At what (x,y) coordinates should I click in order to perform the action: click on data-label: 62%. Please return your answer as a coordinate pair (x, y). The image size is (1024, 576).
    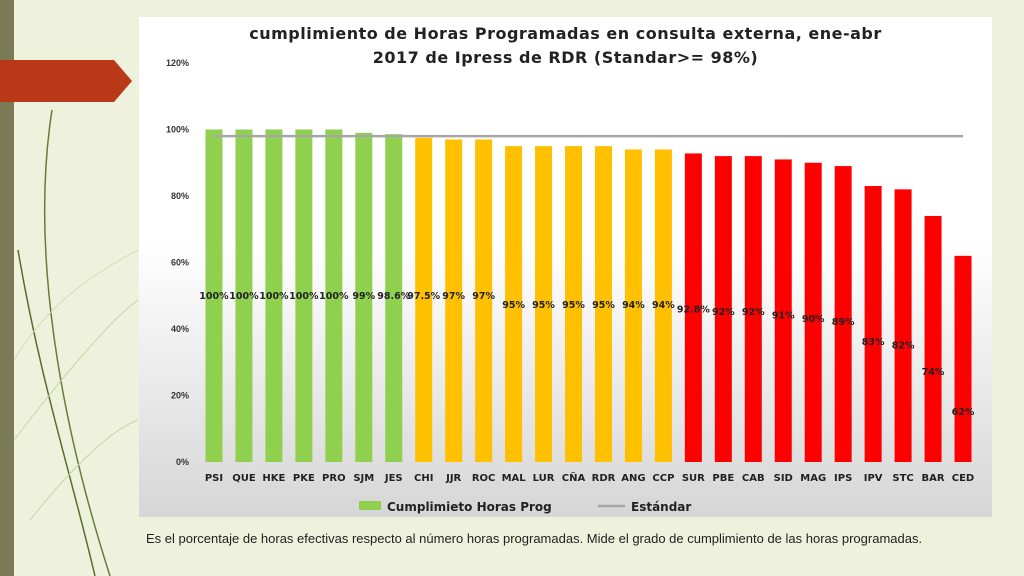
    Looking at the image, I should click on (963, 412).